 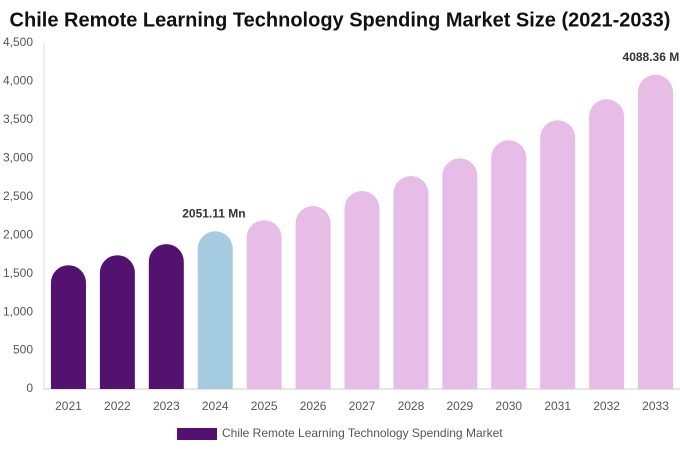 What do you see at coordinates (557, 406) in the screenshot?
I see `x-tick-label: 2031` at bounding box center [557, 406].